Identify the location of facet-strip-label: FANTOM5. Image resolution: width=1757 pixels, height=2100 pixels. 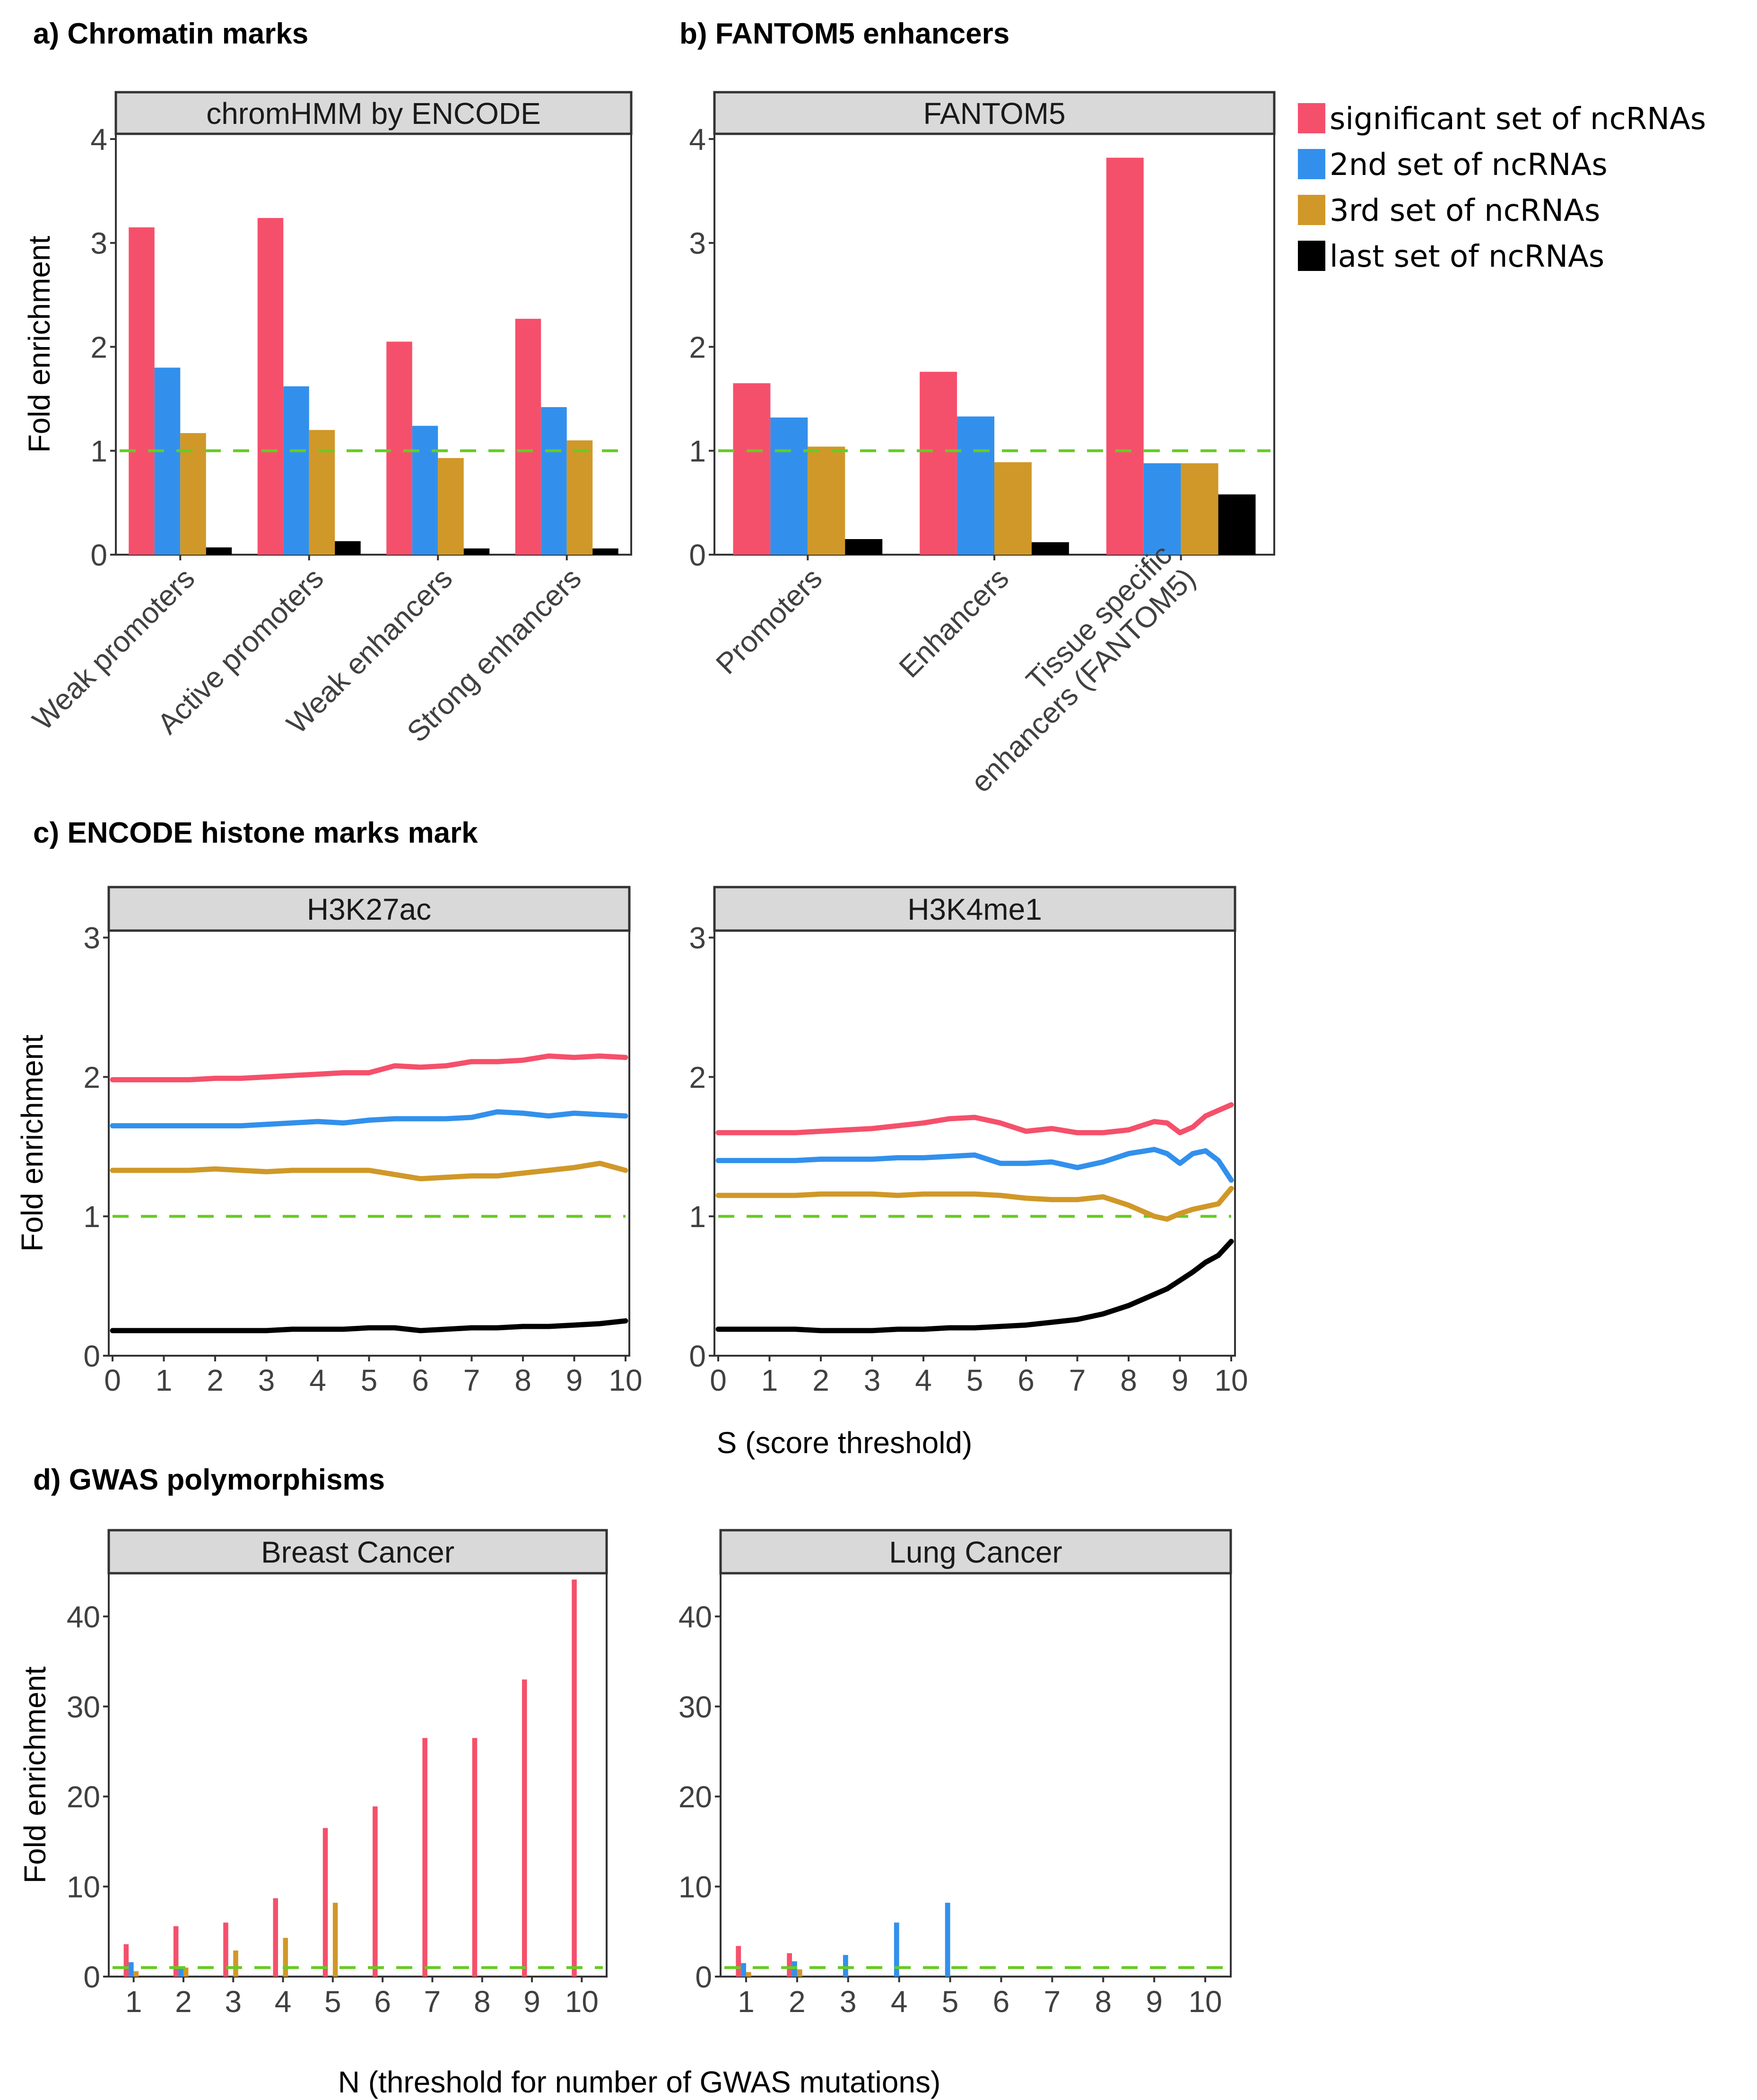
(994, 113).